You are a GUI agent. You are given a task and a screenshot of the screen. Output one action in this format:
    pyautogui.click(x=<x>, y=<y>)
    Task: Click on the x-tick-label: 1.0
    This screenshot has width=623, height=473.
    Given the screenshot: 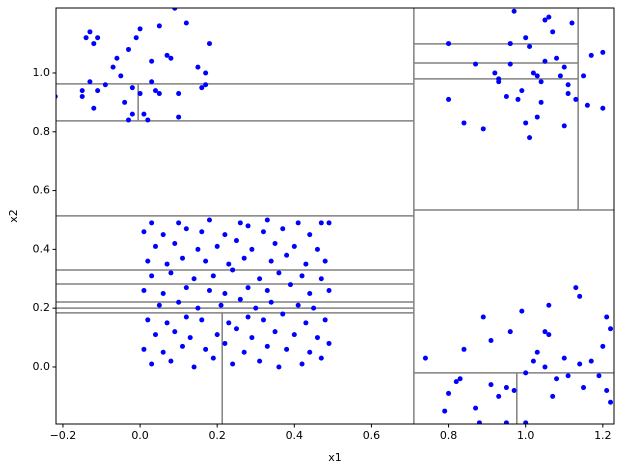 What is the action you would take?
    pyautogui.click(x=526, y=435)
    